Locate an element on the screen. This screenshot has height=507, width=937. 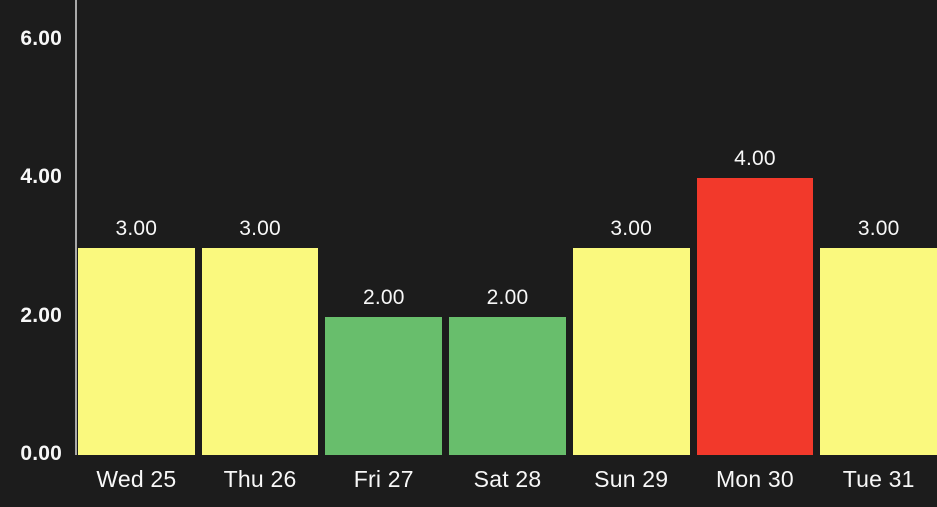
y-tick-label: 6.00 is located at coordinates (41, 38).